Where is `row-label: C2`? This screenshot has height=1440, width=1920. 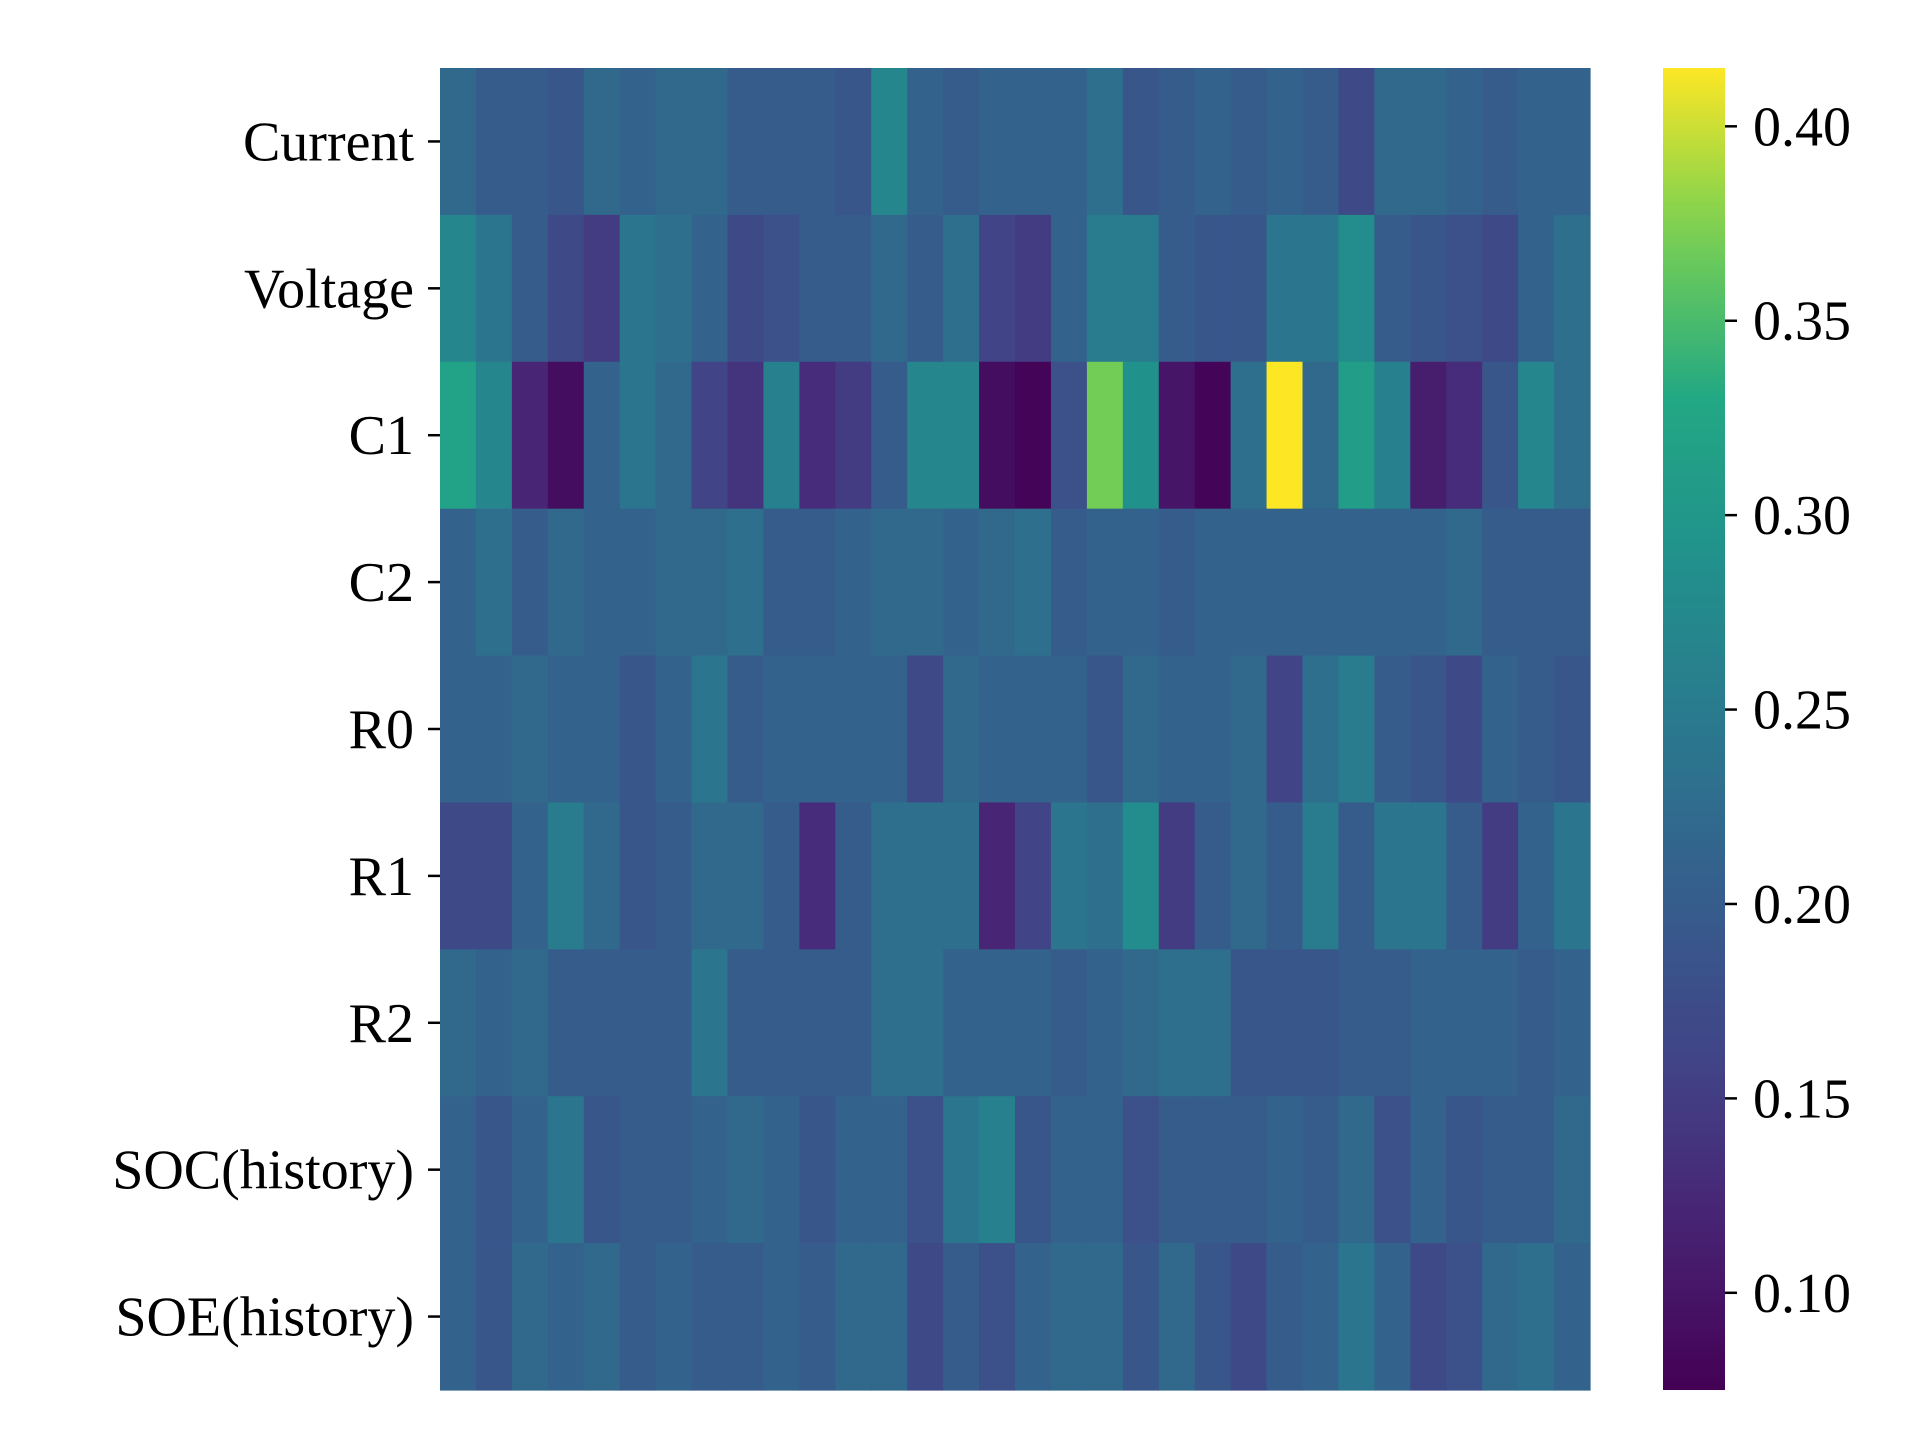
row-label: C2 is located at coordinates (381, 583).